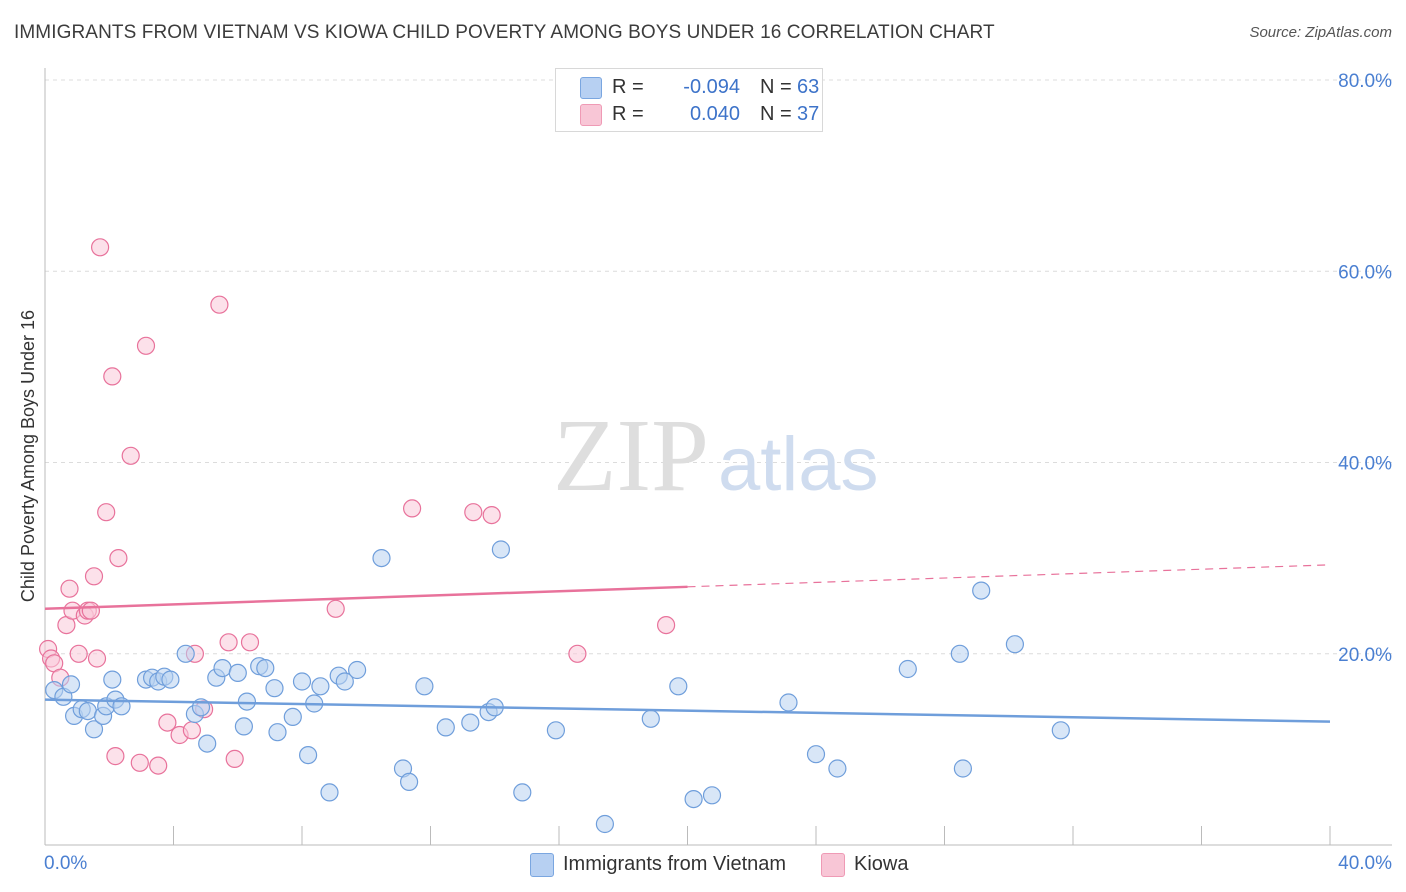 Image resolution: width=1406 pixels, height=892 pixels. I want to click on y-axis-title: Child Poverty Among Boys Under 16, so click(28, 456).